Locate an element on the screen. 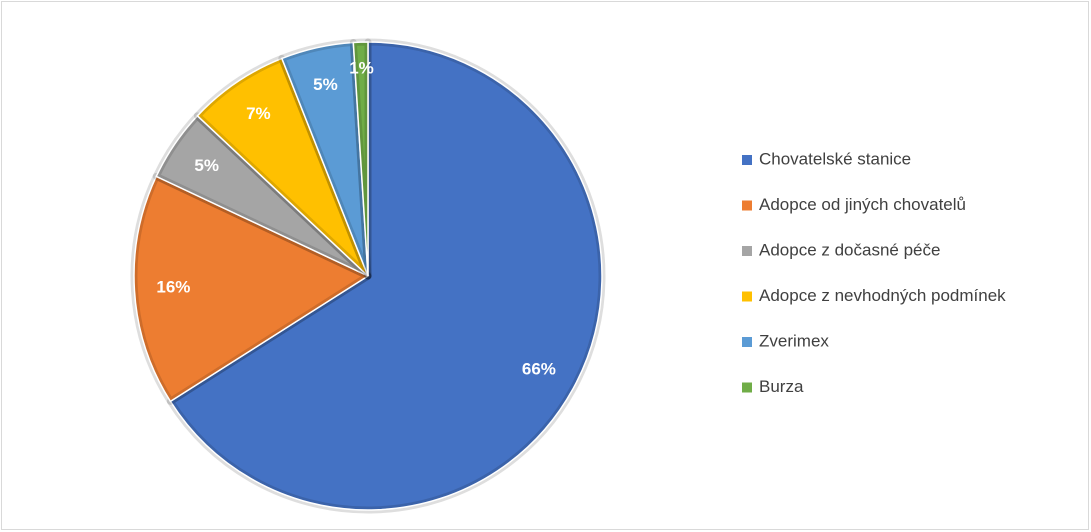 The width and height of the screenshot is (1091, 532). data-label: 1% is located at coordinates (361, 68).